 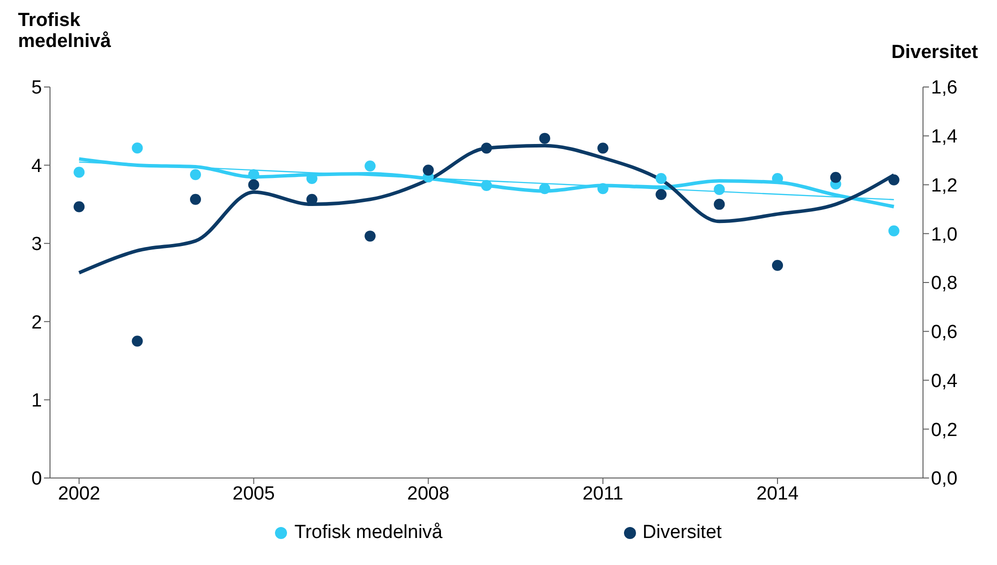 What do you see at coordinates (36, 88) in the screenshot?
I see `y-tick-label: 5` at bounding box center [36, 88].